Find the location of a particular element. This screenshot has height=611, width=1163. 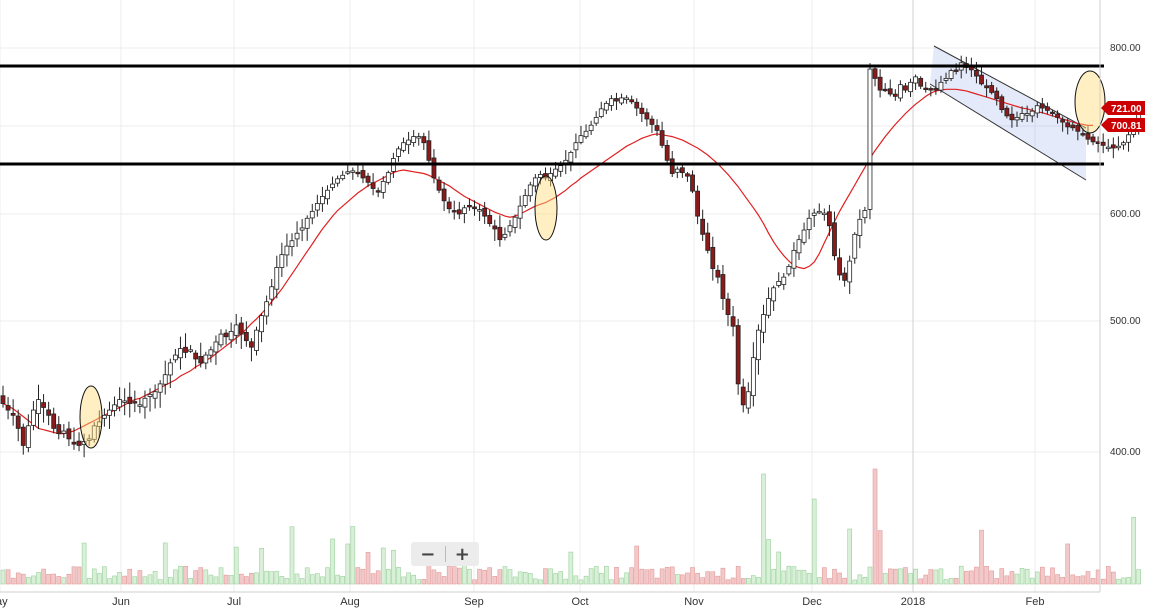

zoom-control: − + is located at coordinates (445, 554).